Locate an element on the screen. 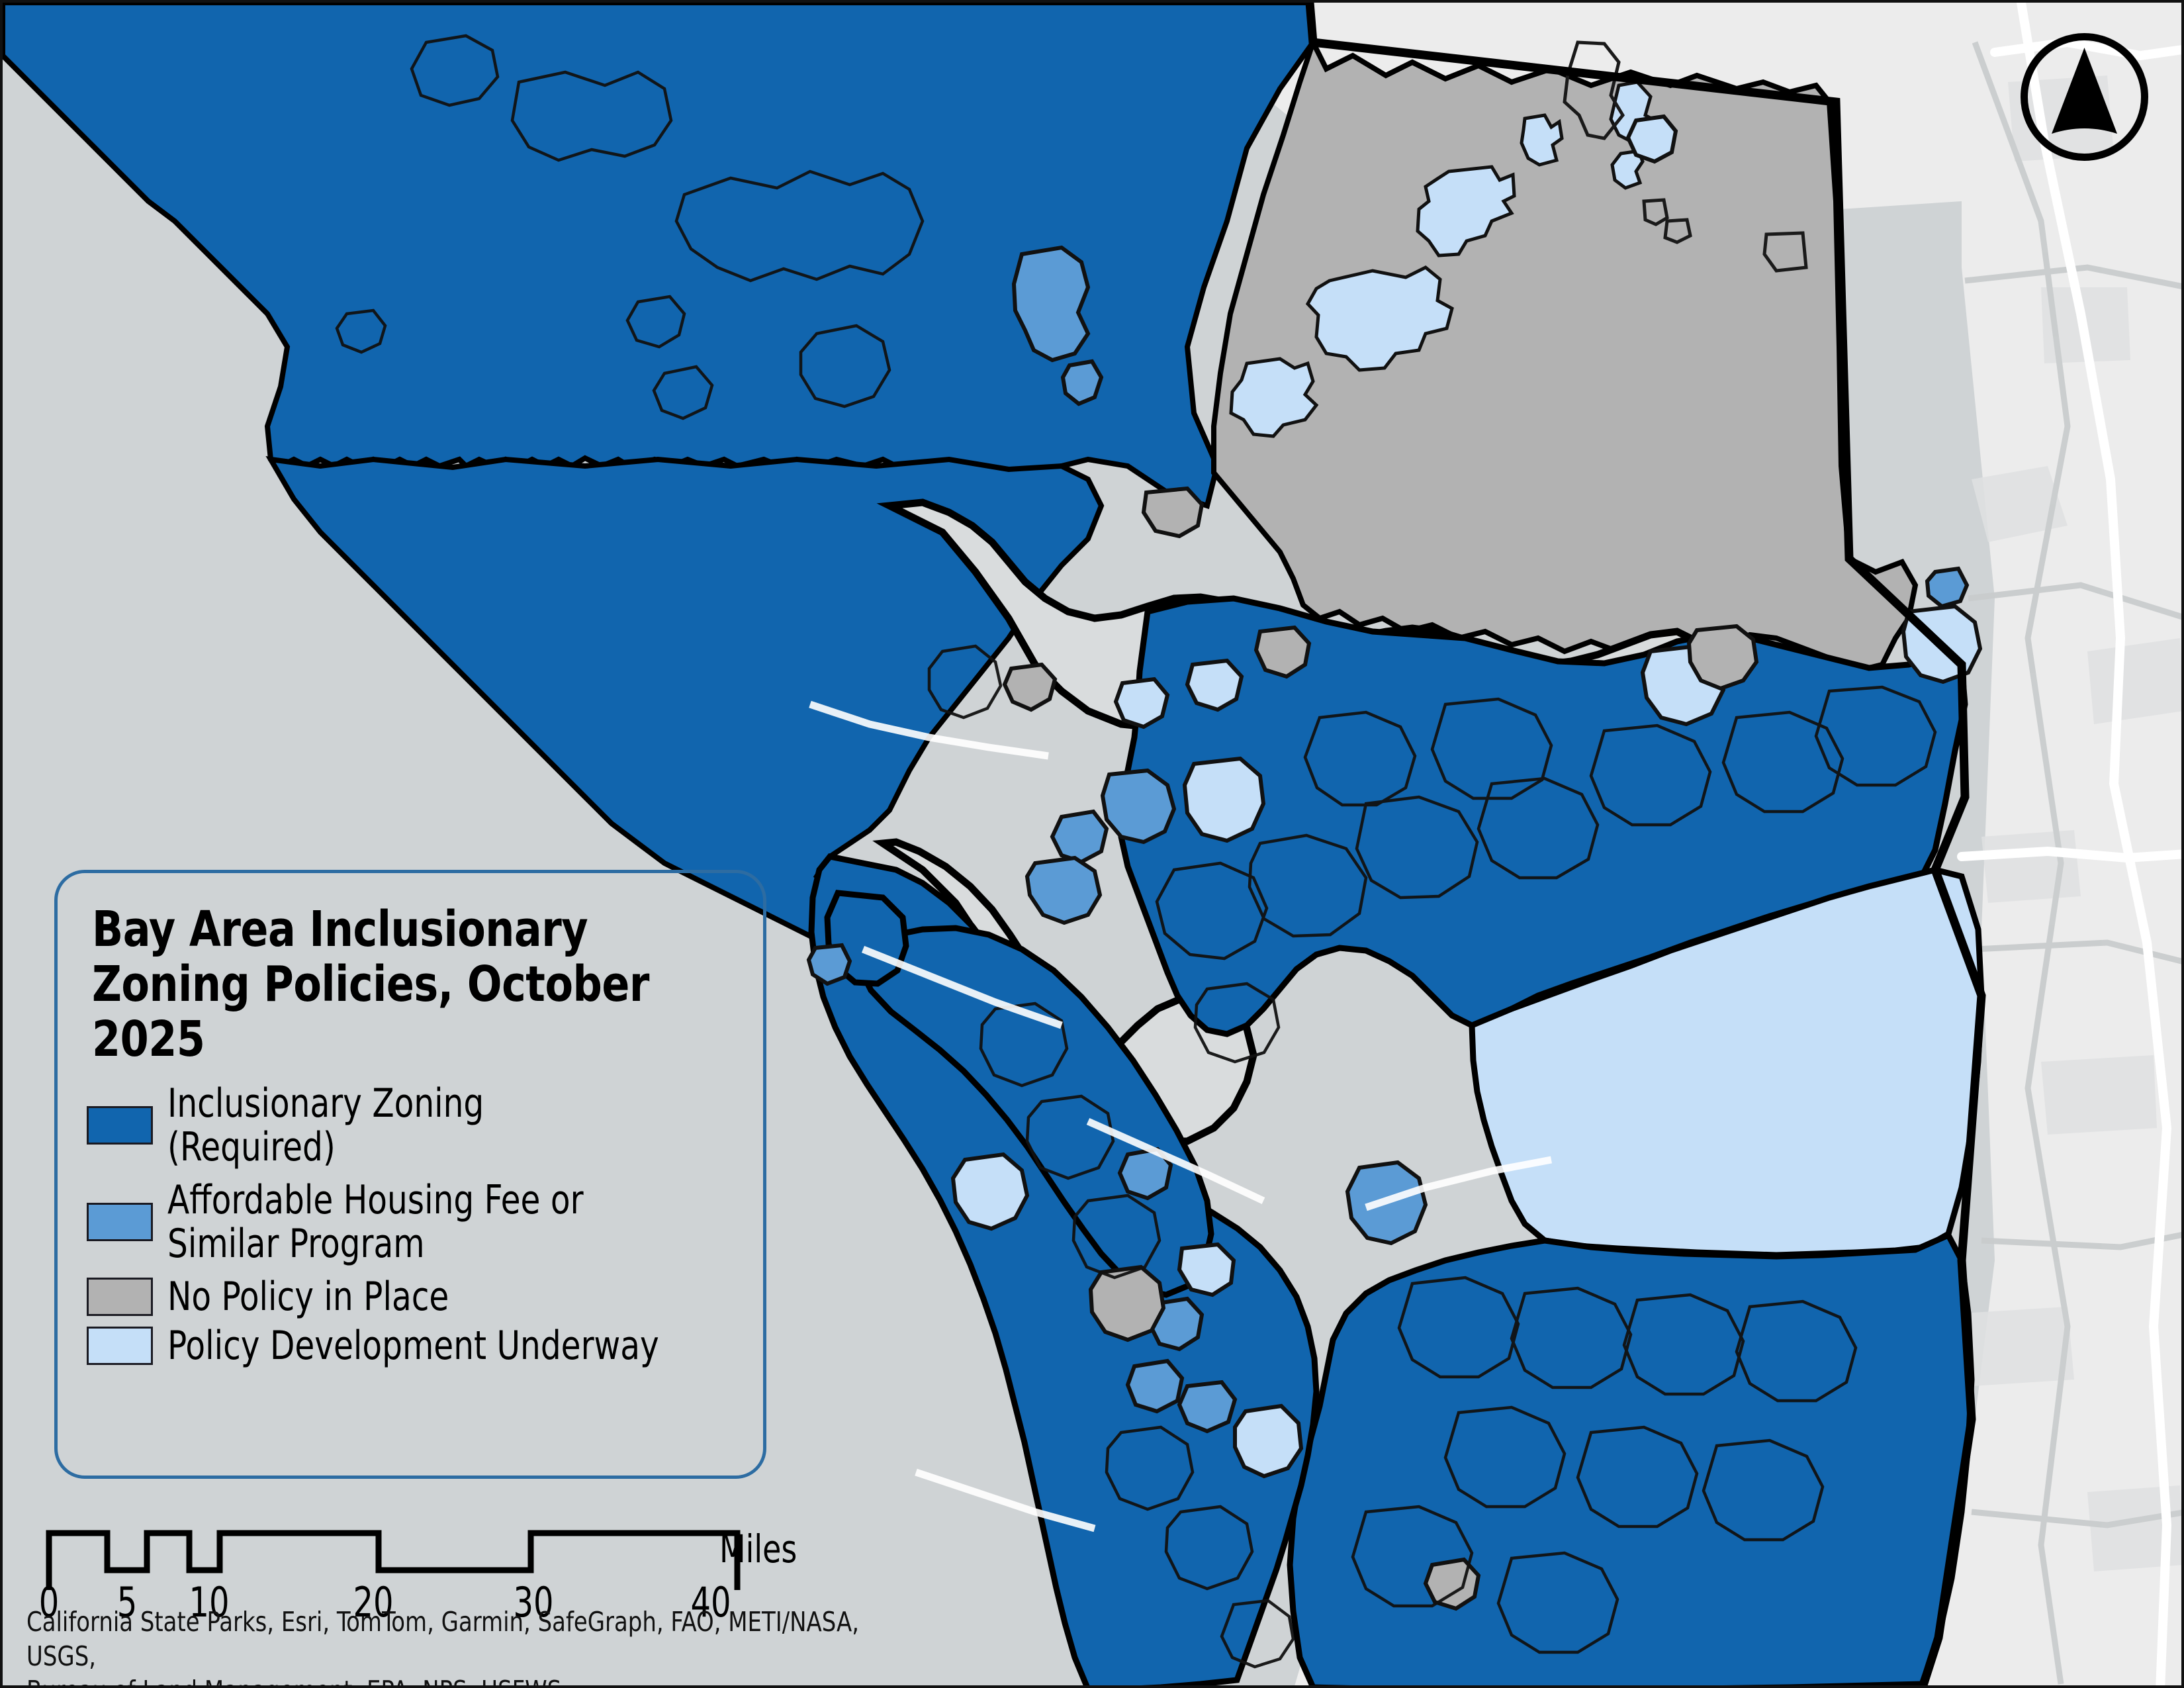  region-mid-peninsula-required is located at coordinates (1035, 1111).